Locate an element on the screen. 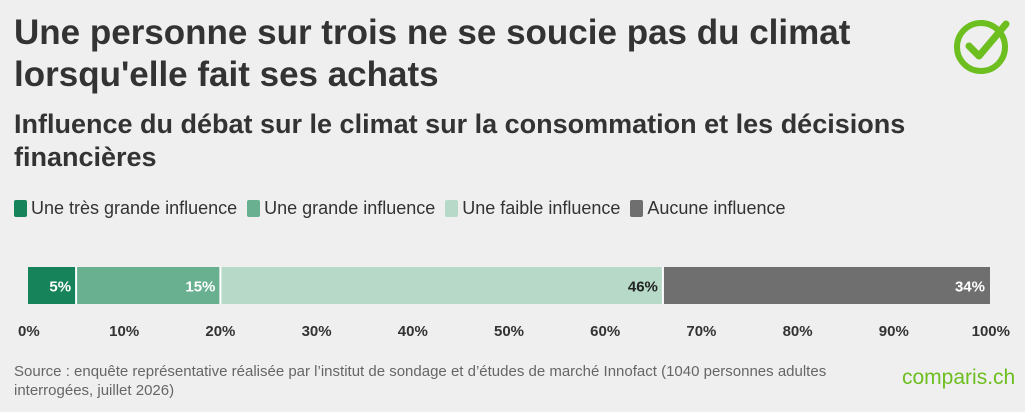 Image resolution: width=1025 pixels, height=412 pixels. x-tick-label: 20% is located at coordinates (220, 331).